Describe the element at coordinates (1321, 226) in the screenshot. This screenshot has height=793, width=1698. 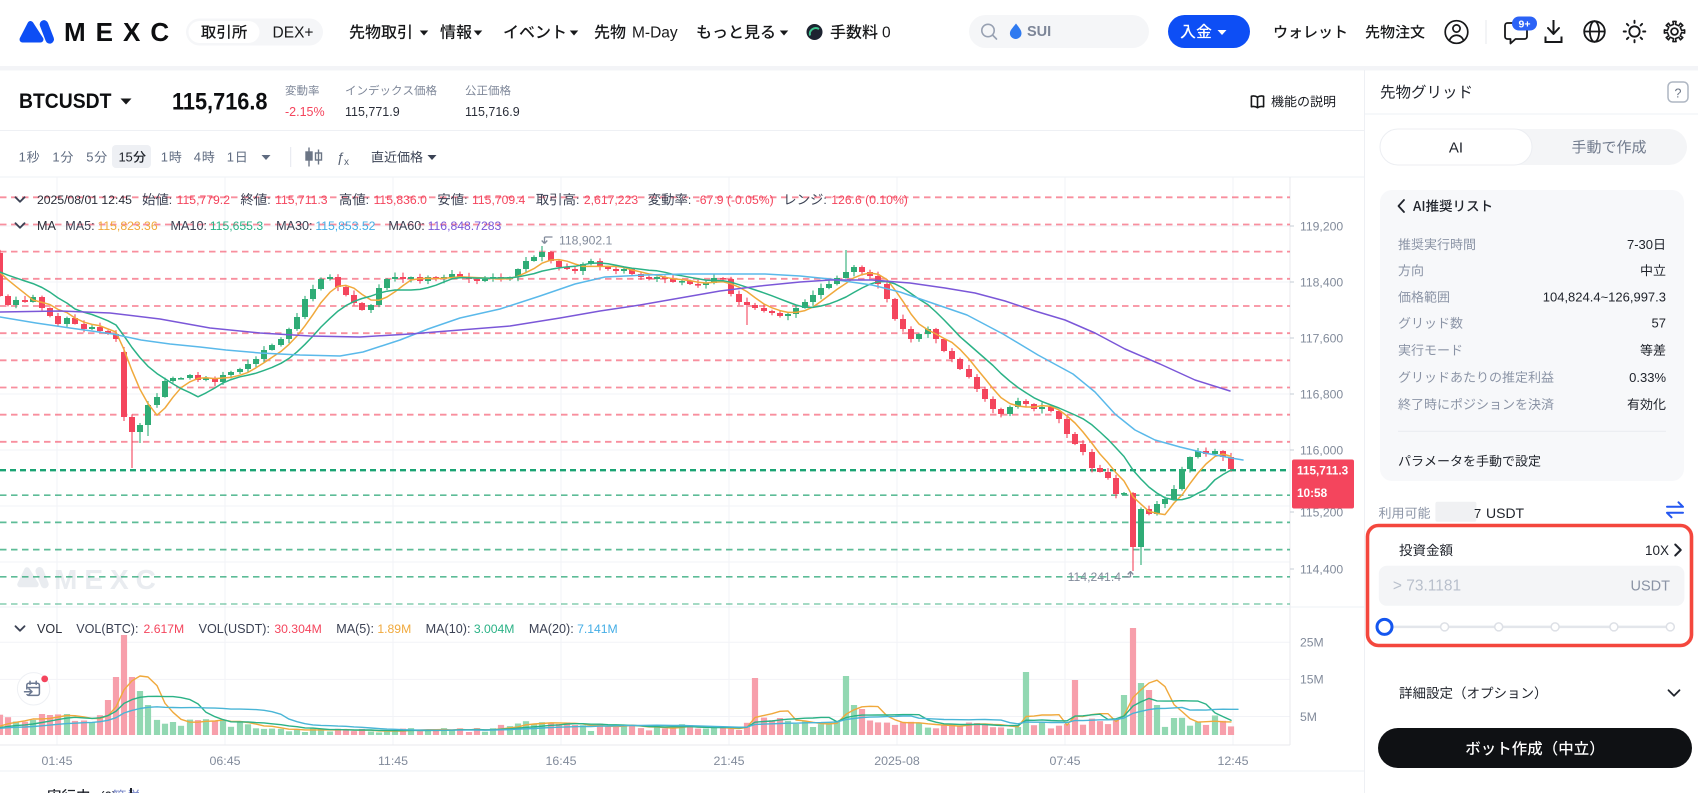
I see `svg-text: 119,200` at that location.